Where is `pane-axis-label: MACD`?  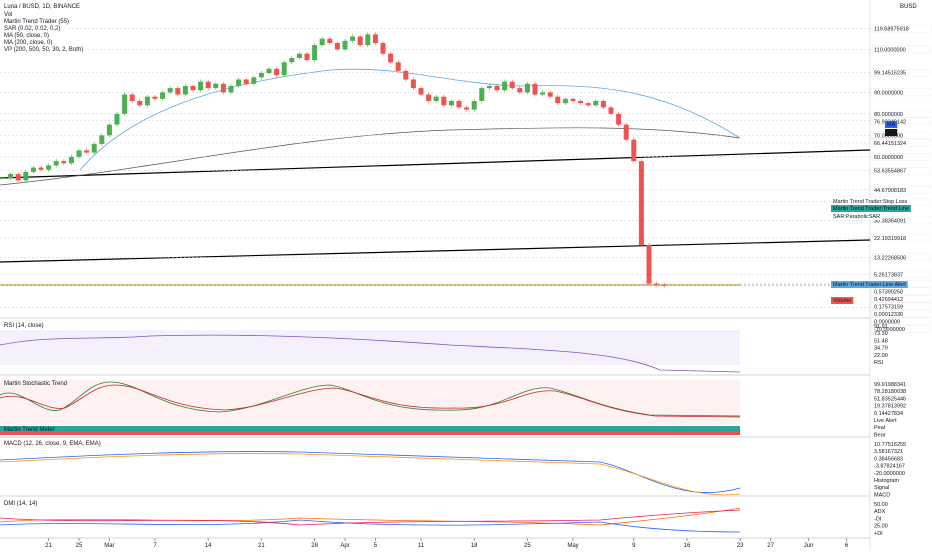
pane-axis-label: MACD is located at coordinates (882, 495).